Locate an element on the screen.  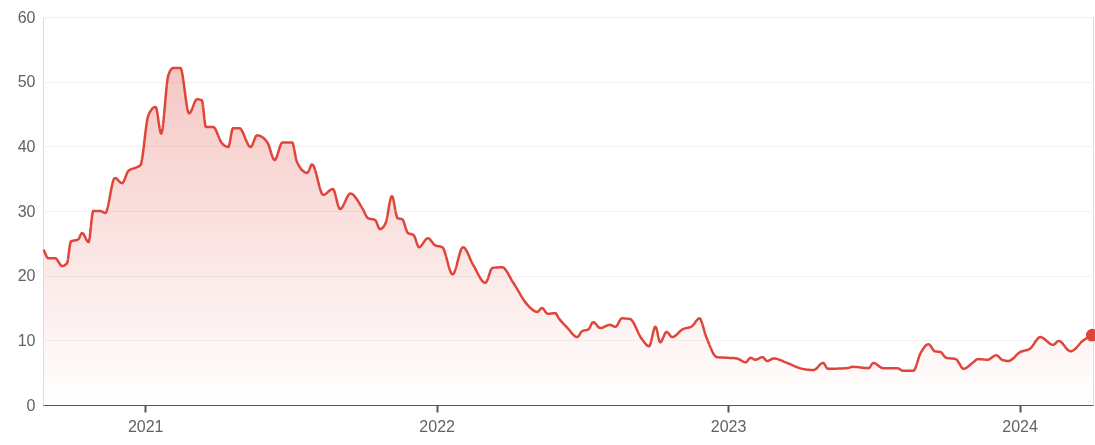
y-tick-label: 60 is located at coordinates (26, 17).